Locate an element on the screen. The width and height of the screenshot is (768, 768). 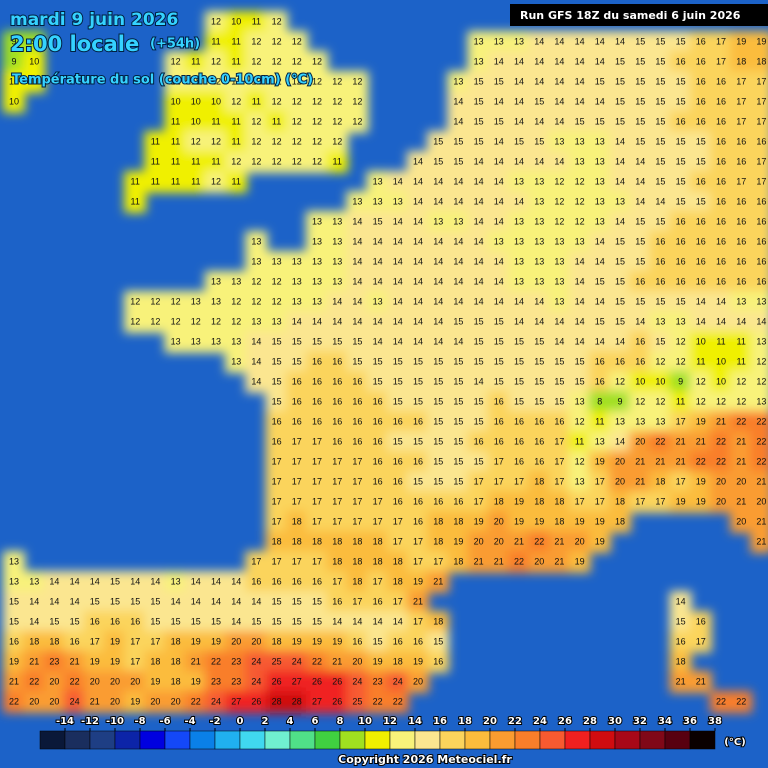
color-swatch is located at coordinates (427, 740).